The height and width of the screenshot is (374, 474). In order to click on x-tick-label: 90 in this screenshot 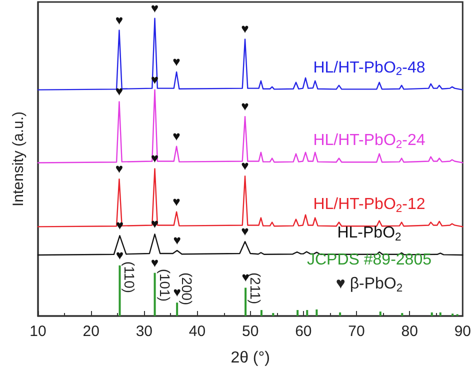, I will do `click(462, 331)`.